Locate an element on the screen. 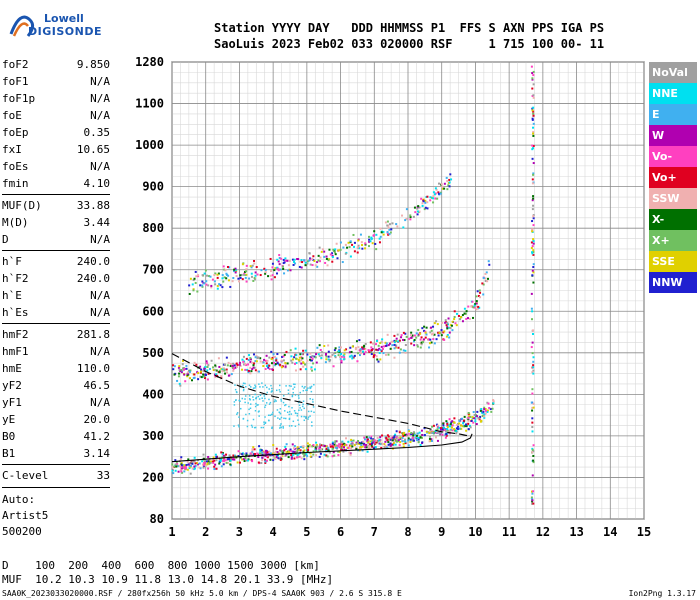 The height and width of the screenshot is (600, 700). param-row-fof1: foF1 N/A is located at coordinates (56, 81).